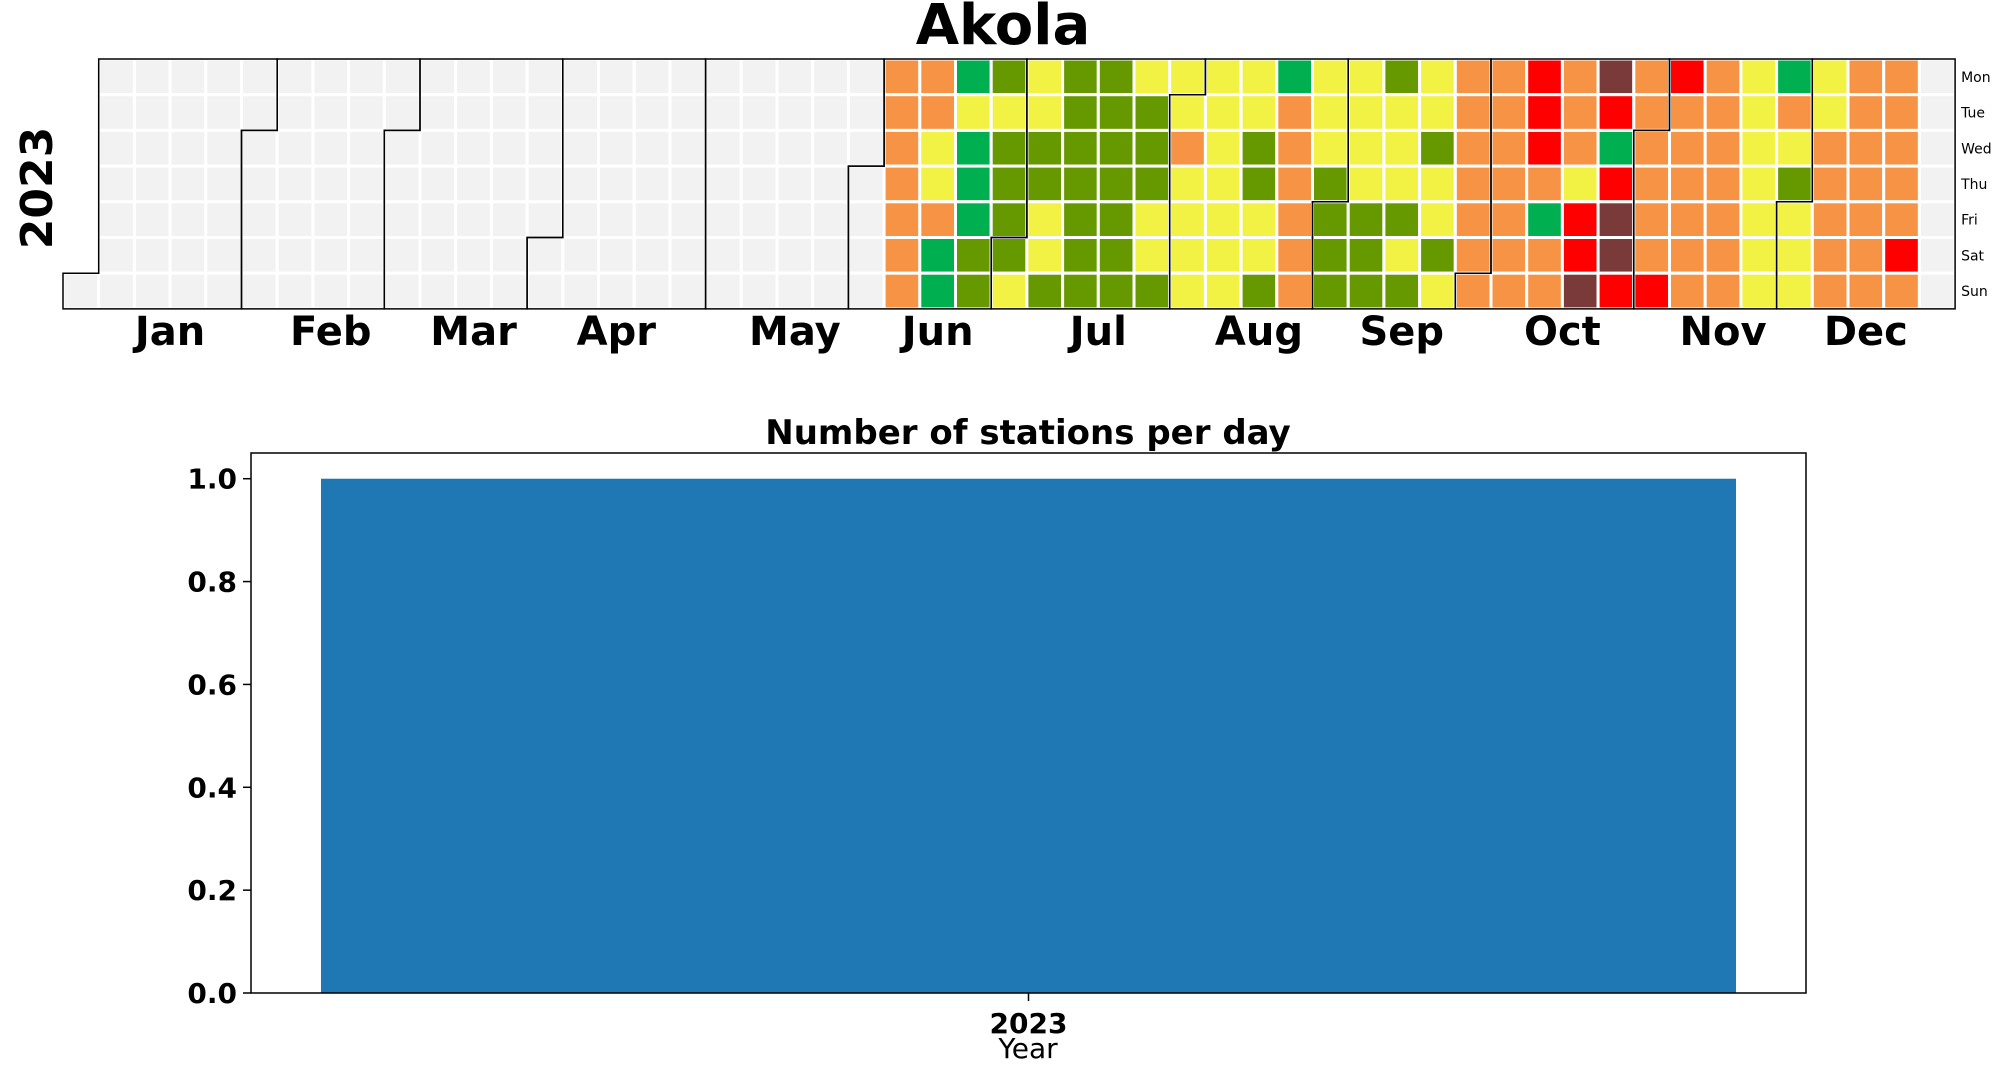 The height and width of the screenshot is (1067, 2000). What do you see at coordinates (330, 332) in the screenshot?
I see `month-label: Feb` at bounding box center [330, 332].